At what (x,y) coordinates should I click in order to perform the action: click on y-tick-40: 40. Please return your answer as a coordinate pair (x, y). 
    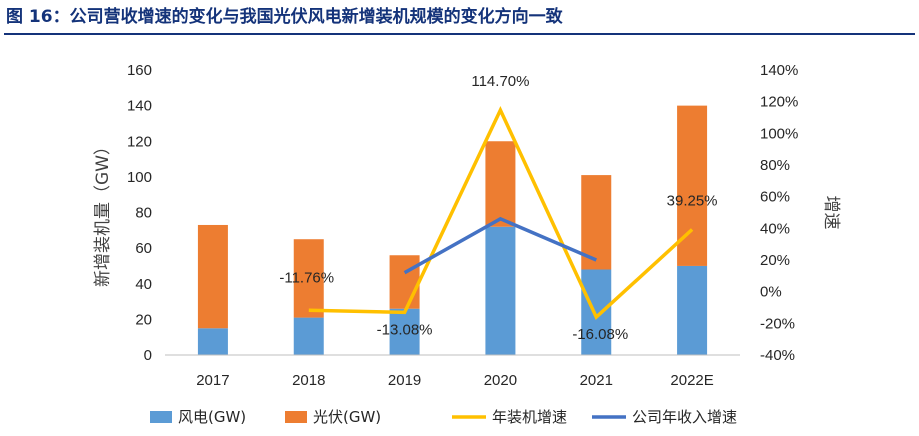
    Looking at the image, I should click on (143, 284).